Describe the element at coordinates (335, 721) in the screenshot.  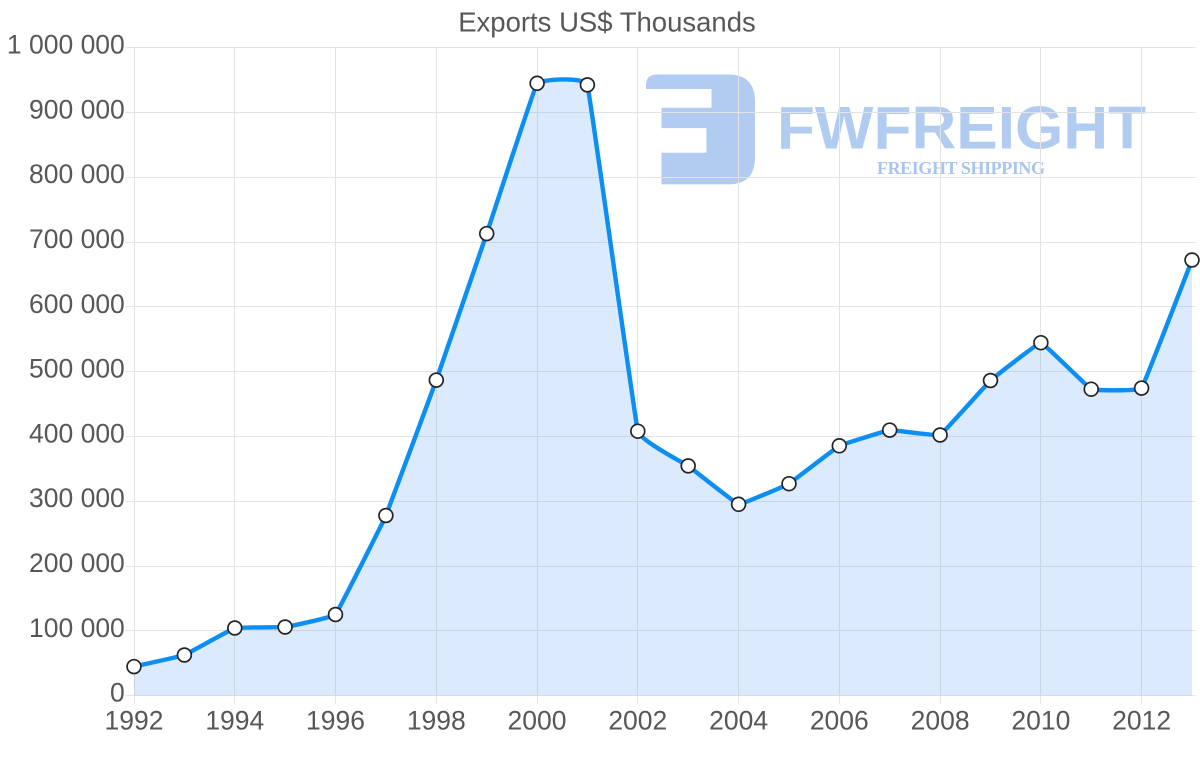
I see `svg-text: 1996` at that location.